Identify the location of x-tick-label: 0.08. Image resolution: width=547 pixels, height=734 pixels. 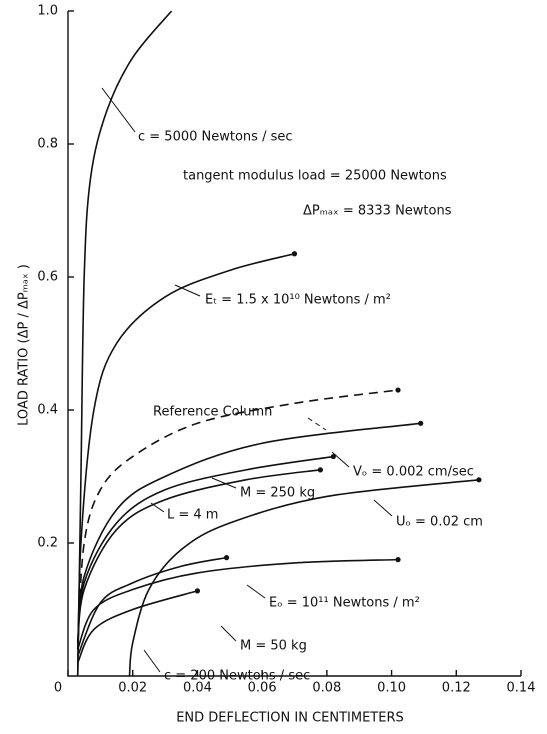
(326, 688).